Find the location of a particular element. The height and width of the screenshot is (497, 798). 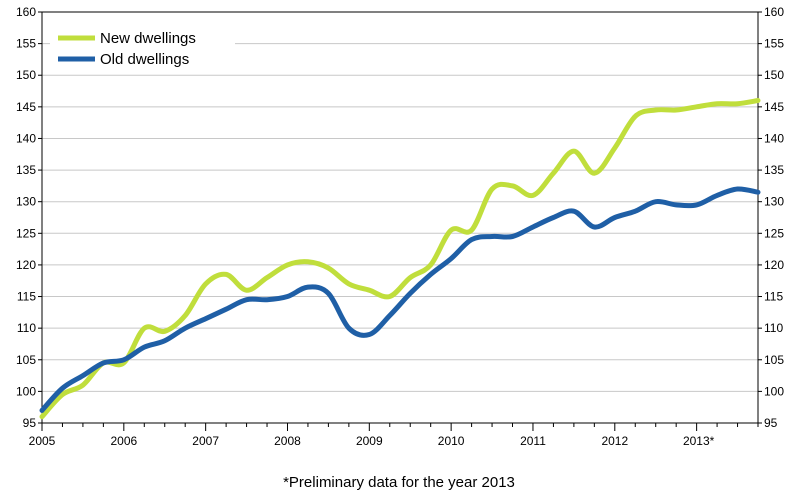

y-tick-label-right: 160 is located at coordinates (774, 12).